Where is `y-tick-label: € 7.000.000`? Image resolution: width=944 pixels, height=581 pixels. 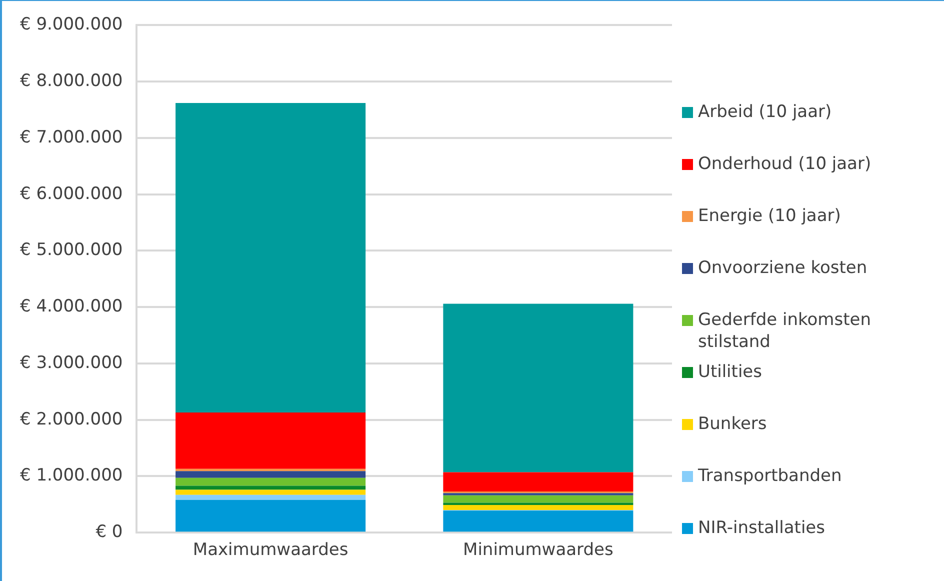 y-tick-label: € 7.000.000 is located at coordinates (71, 137).